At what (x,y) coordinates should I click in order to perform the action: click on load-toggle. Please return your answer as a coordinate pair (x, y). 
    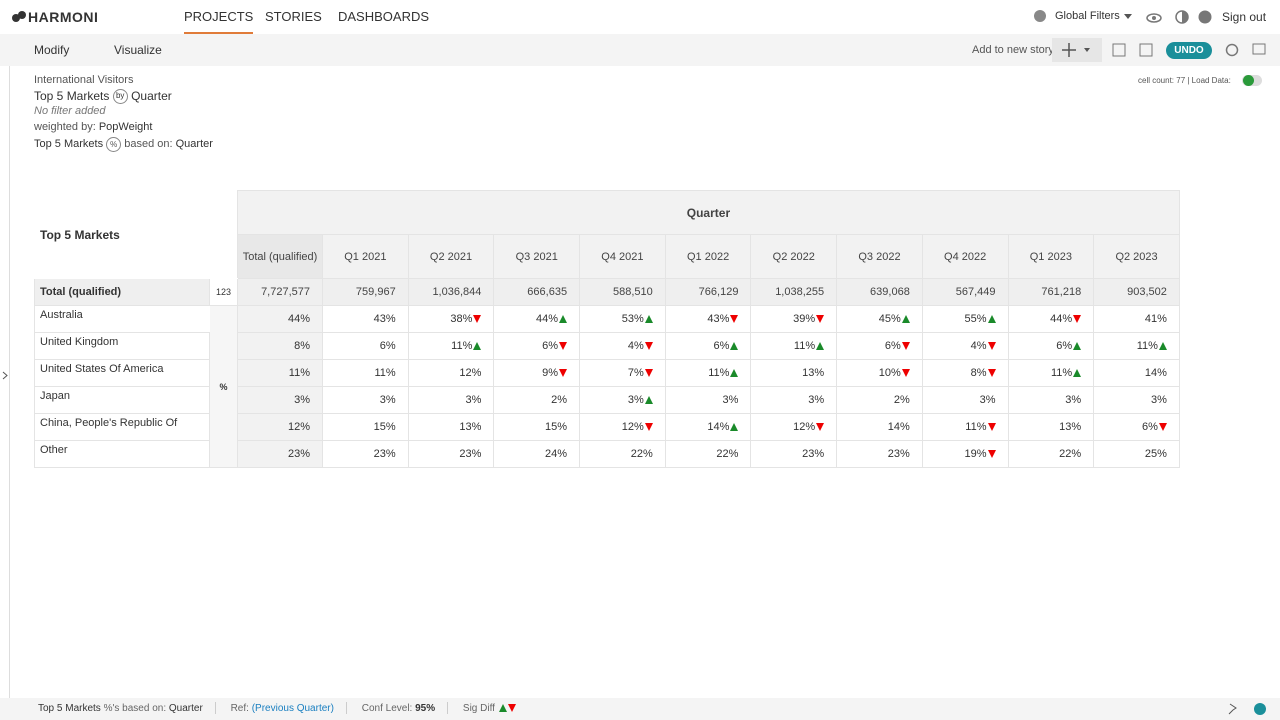
    Looking at the image, I should click on (1252, 80).